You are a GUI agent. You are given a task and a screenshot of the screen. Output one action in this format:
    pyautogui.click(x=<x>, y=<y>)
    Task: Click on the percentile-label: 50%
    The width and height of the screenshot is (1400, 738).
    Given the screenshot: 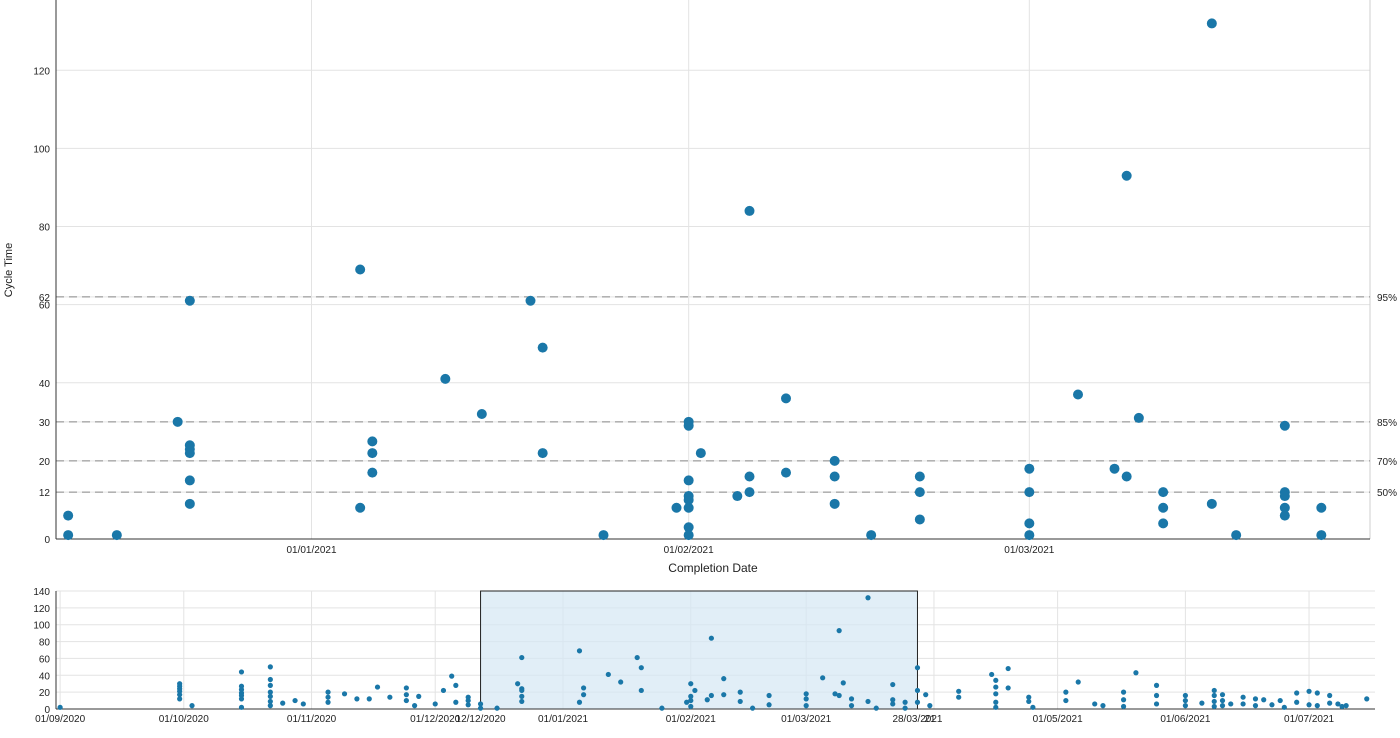 What is the action you would take?
    pyautogui.click(x=1387, y=493)
    